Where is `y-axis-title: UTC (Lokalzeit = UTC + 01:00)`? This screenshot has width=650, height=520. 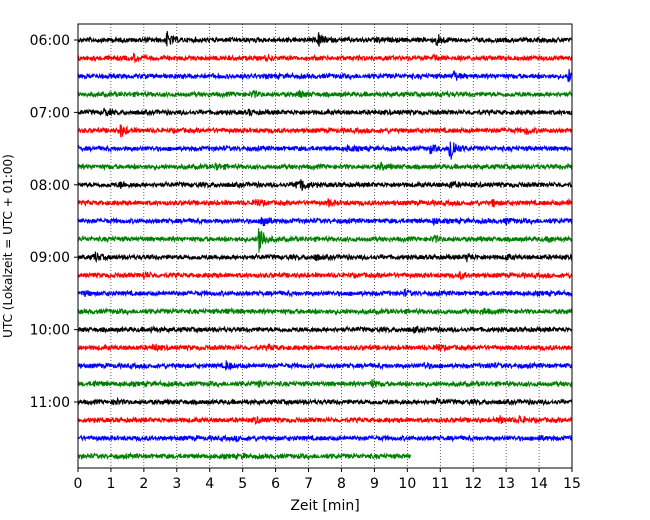 y-axis-title: UTC (Lokalzeit = UTC + 01:00) is located at coordinates (8, 246).